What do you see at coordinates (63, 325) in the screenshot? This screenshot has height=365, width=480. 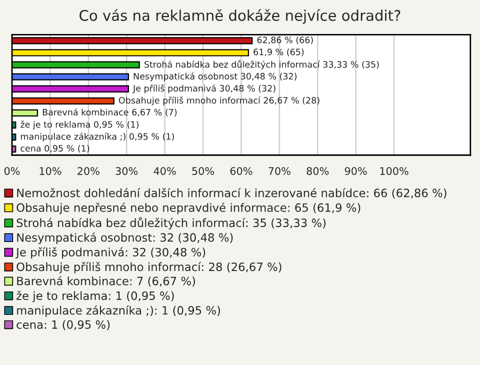 I see `legend-label: cena: 1 (0,95 %)` at bounding box center [63, 325].